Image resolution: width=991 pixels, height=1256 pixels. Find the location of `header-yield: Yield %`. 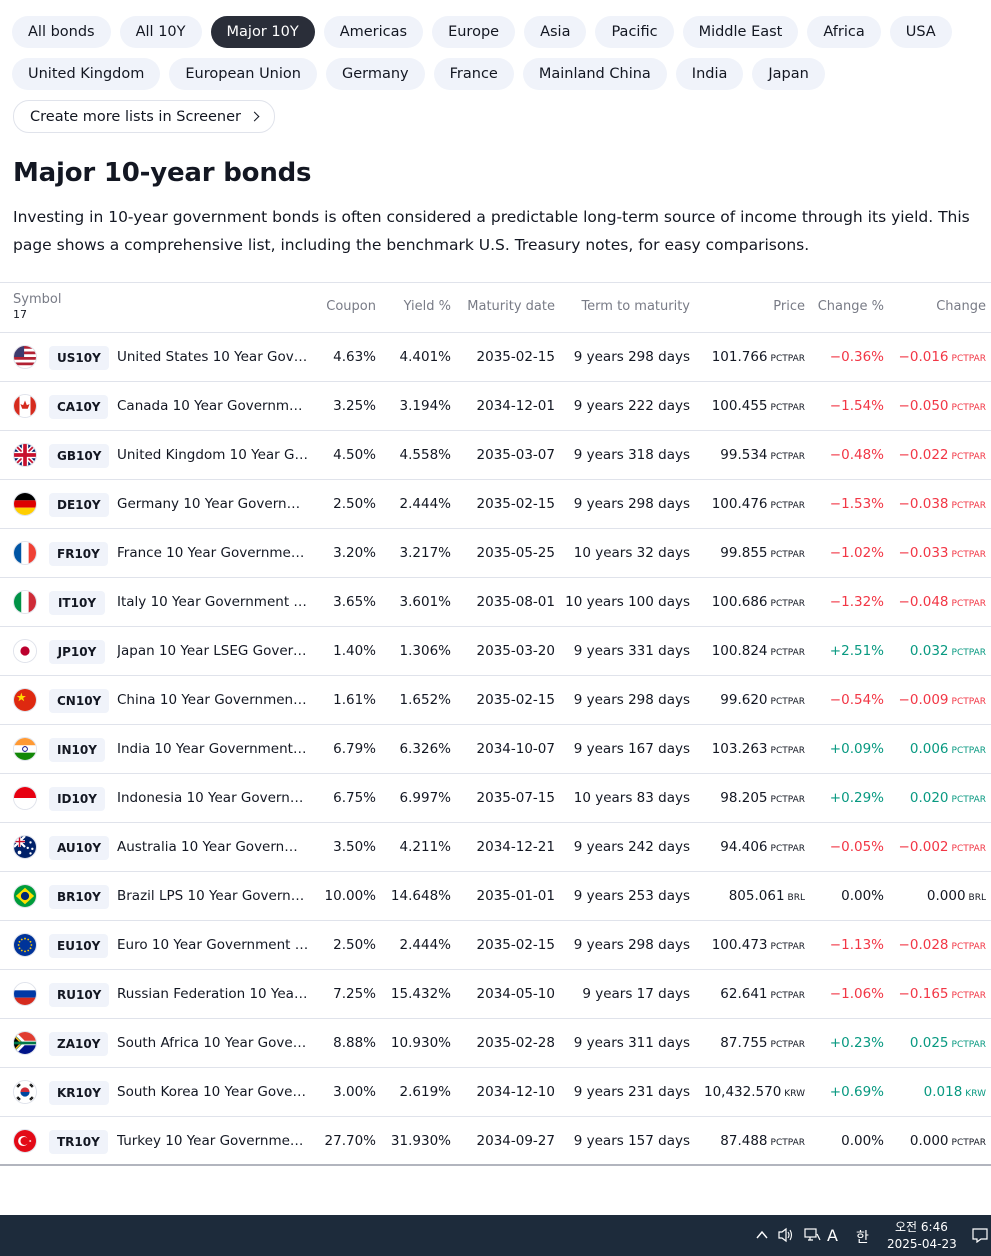

header-yield: Yield % is located at coordinates (427, 306).